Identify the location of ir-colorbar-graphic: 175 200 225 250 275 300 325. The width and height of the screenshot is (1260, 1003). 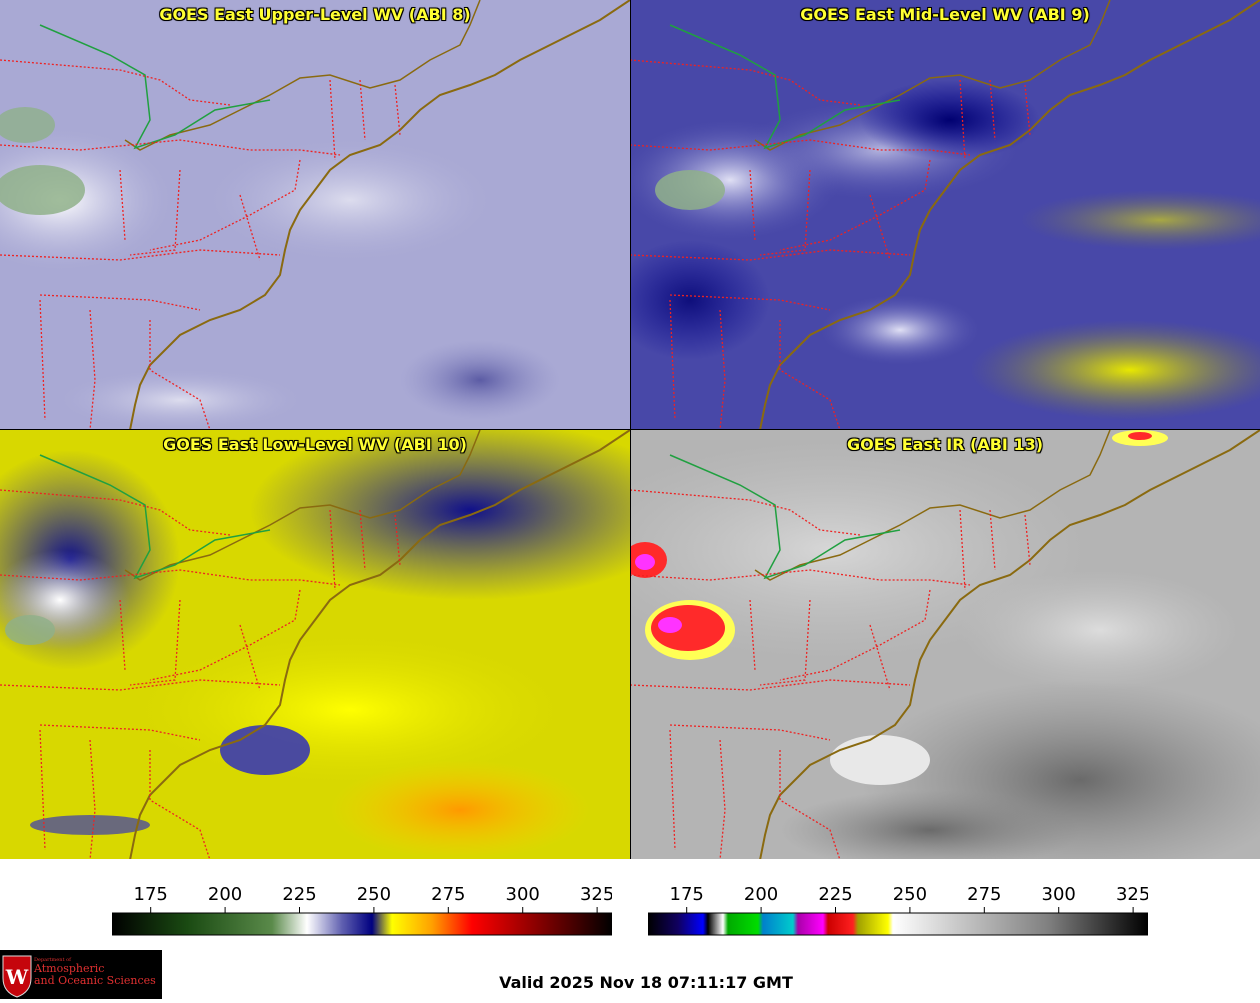
(898, 910).